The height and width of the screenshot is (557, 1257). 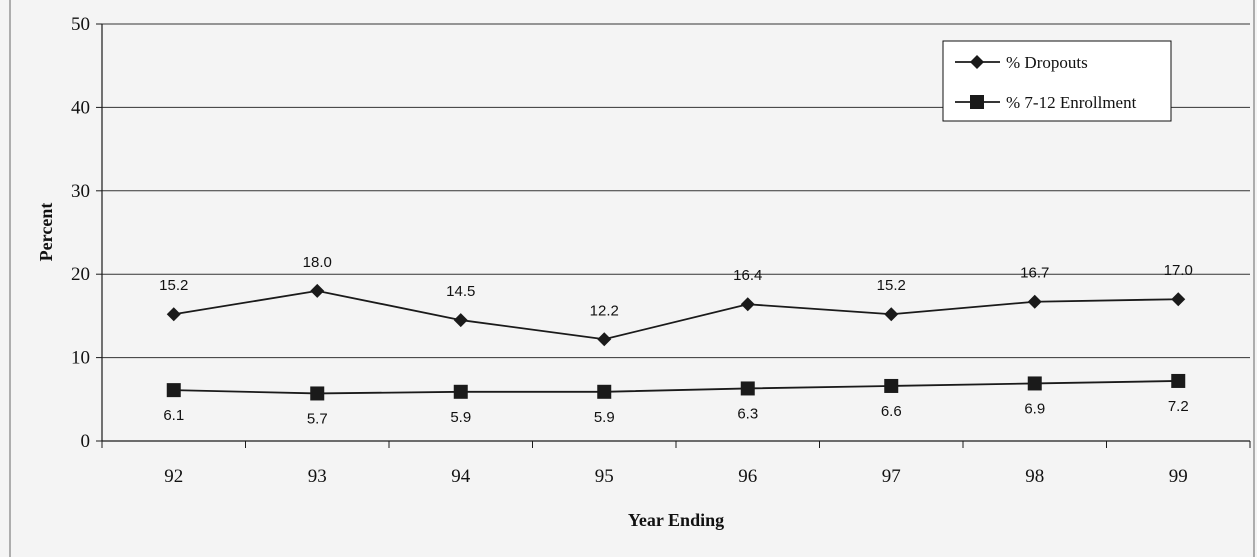 What do you see at coordinates (604, 310) in the screenshot?
I see `data-label-dropouts-95: 12.2` at bounding box center [604, 310].